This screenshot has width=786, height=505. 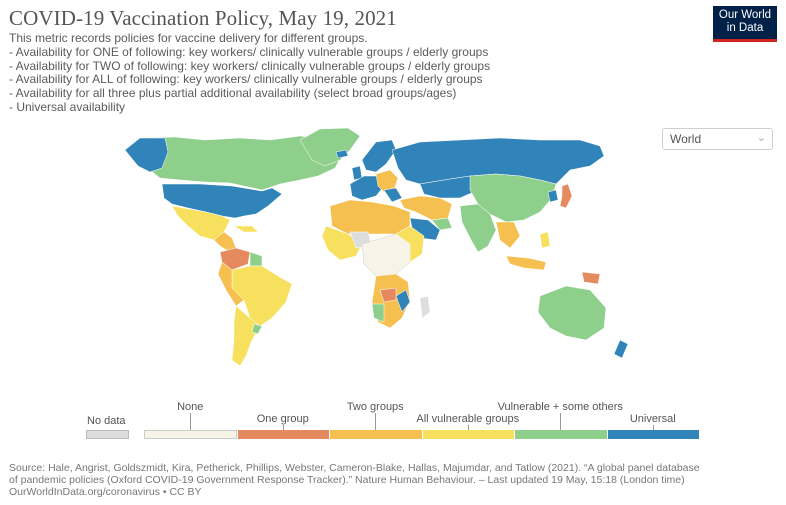 What do you see at coordinates (478, 228) in the screenshot?
I see `map-region-south-asia` at bounding box center [478, 228].